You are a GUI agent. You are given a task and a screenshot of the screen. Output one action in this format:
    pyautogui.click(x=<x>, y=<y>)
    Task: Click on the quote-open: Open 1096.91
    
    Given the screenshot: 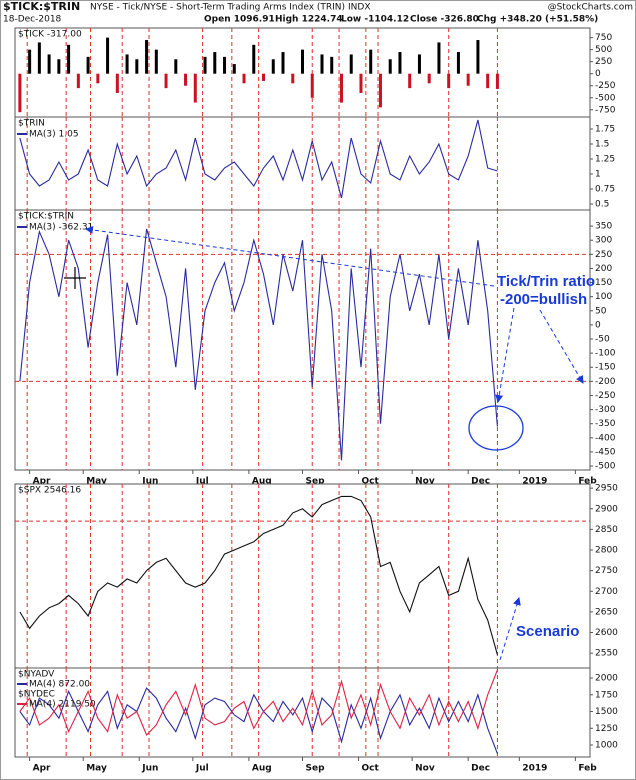 What is the action you would take?
    pyautogui.click(x=239, y=20)
    